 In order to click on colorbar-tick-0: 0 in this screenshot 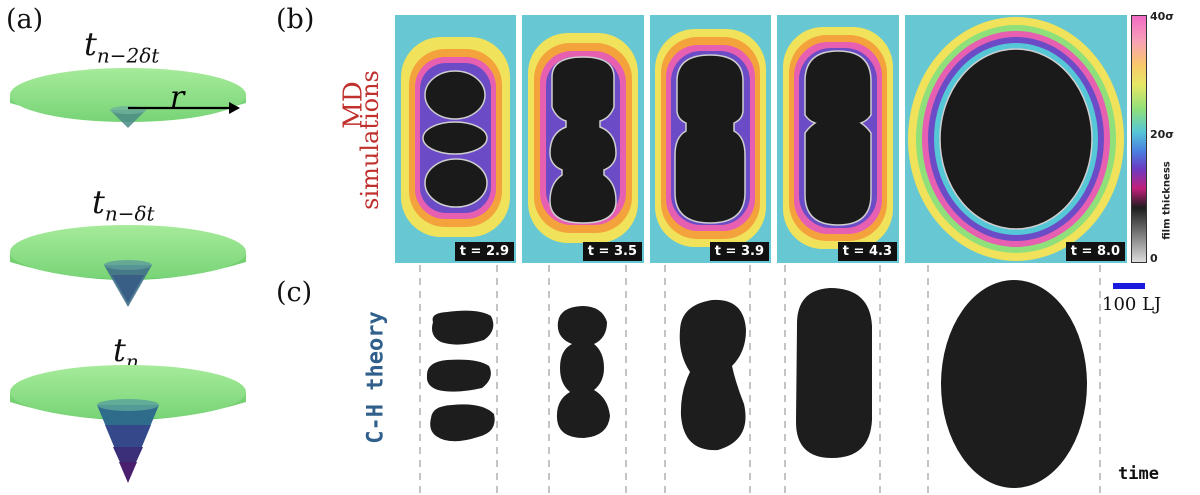, I will do `click(1154, 258)`.